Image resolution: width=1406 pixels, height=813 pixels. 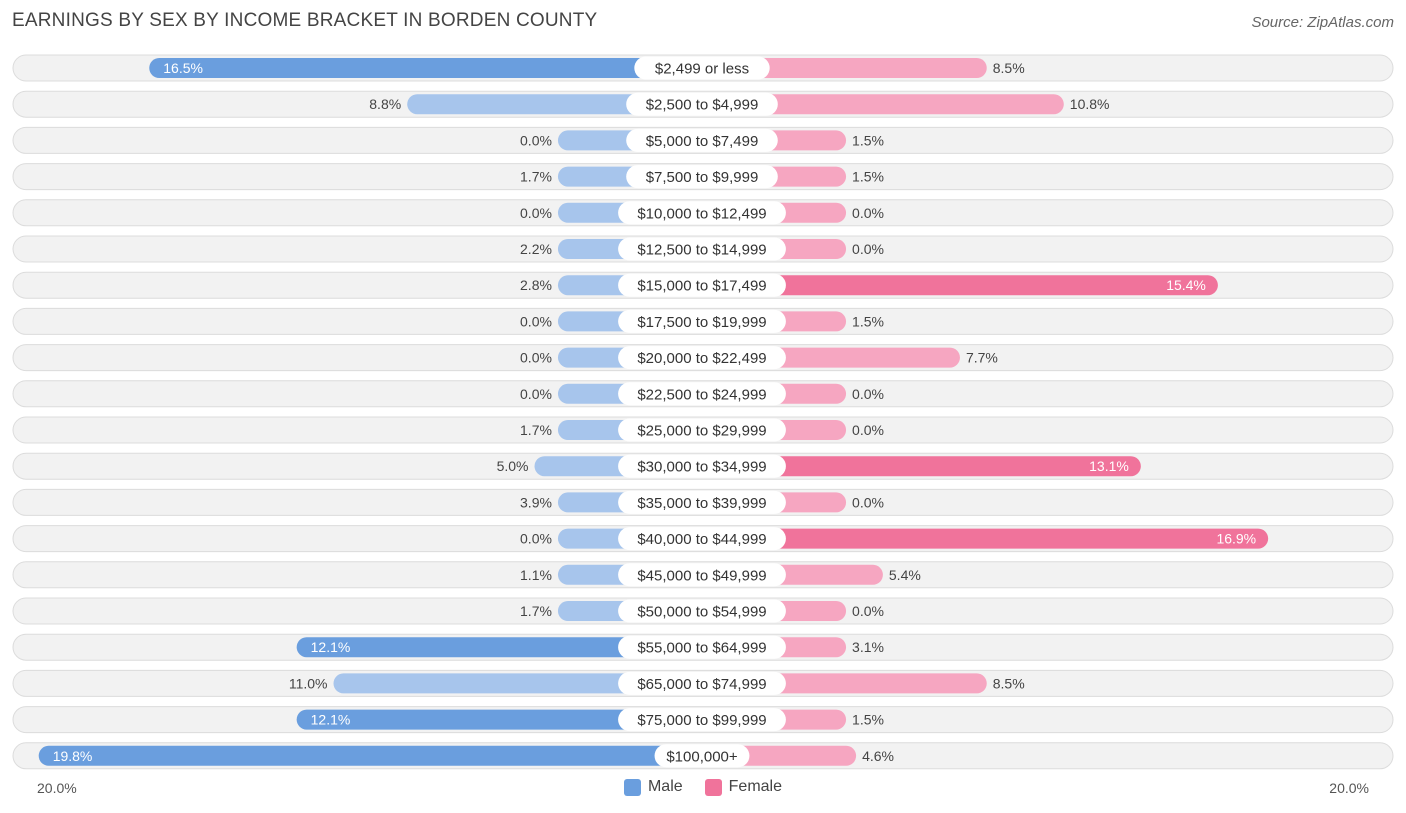 I want to click on category-label: $30,000 to $34,999, so click(x=701, y=467).